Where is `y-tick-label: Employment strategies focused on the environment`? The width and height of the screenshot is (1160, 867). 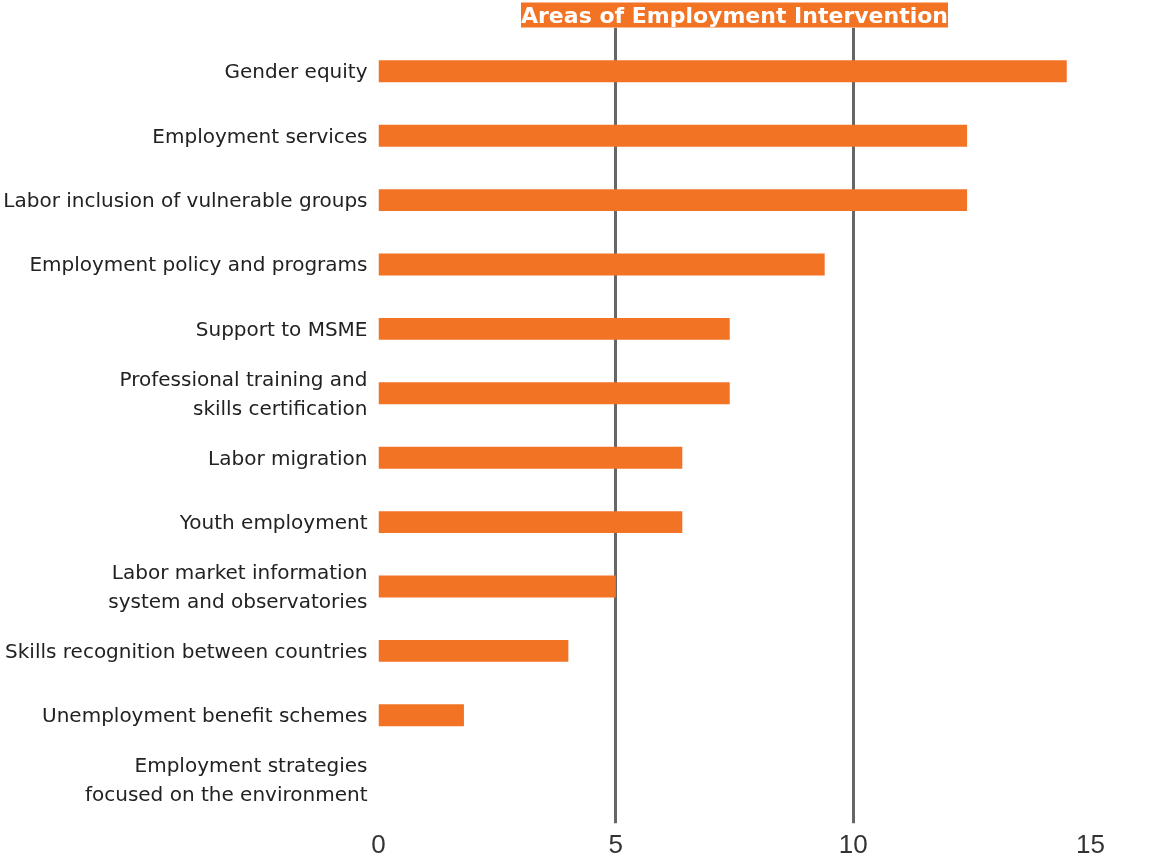
y-tick-label: Employment strategies focused on the environment is located at coordinates (226, 780).